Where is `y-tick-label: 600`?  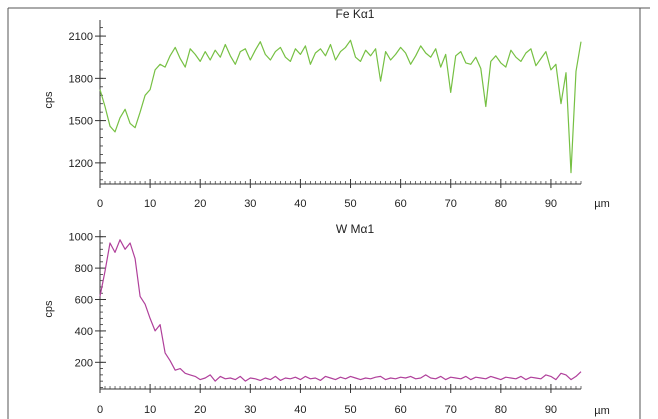
y-tick-label: 600 is located at coordinates (84, 301).